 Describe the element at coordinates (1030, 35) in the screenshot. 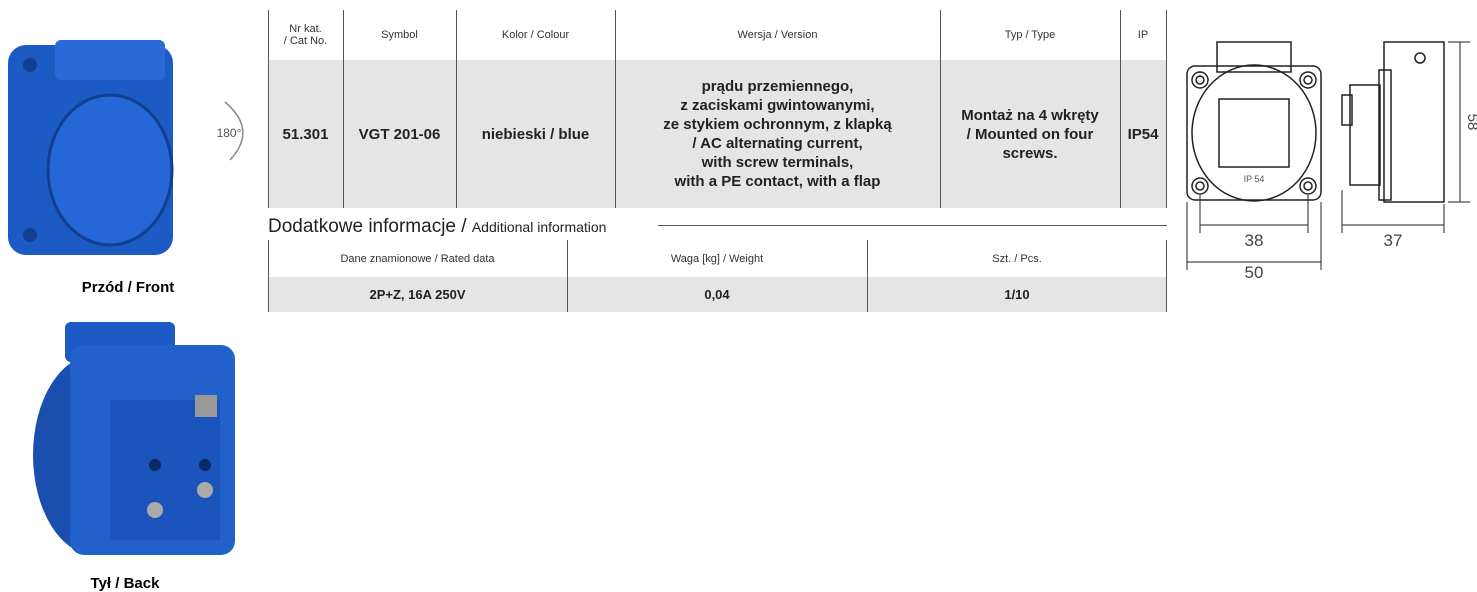

I see `header-cell: Typ / Type` at that location.